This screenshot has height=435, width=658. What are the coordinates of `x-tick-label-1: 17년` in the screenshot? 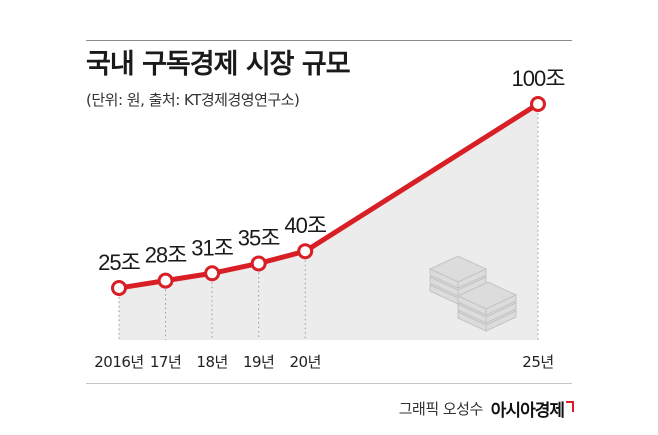 It's located at (165, 362).